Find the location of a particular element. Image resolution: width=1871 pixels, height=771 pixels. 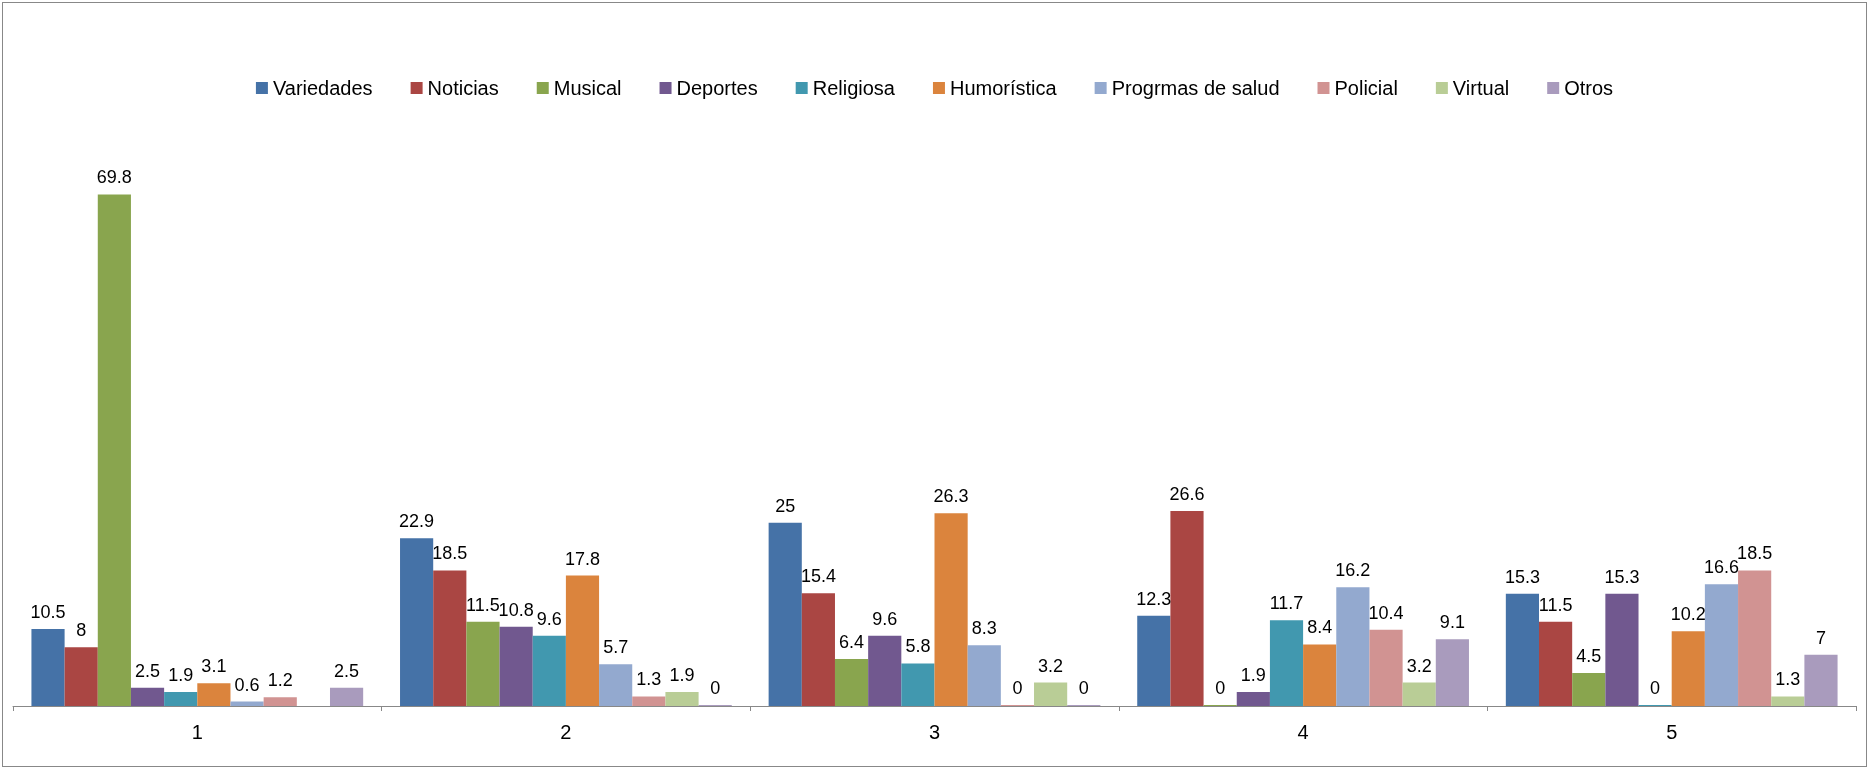

data-label: 16.2 is located at coordinates (1353, 570).